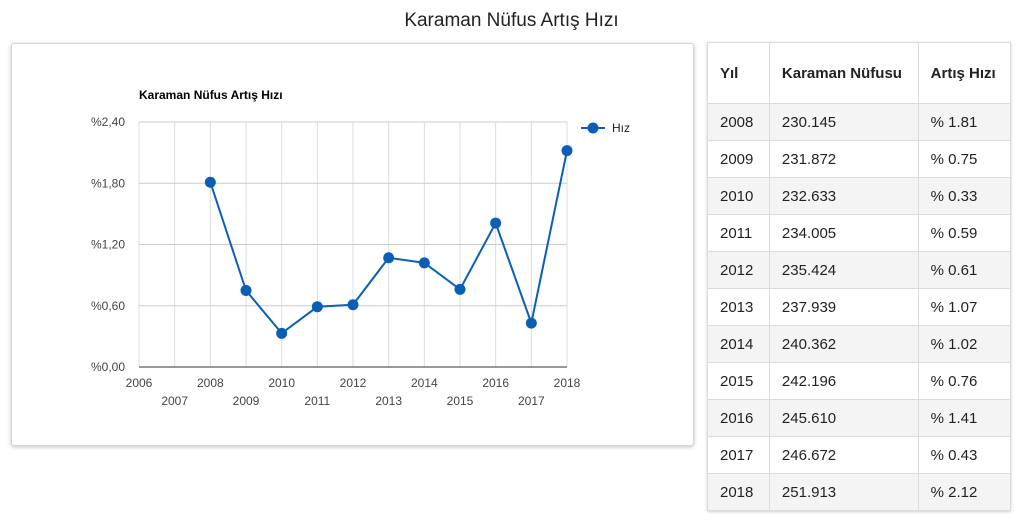 The width and height of the screenshot is (1023, 524). I want to click on cell-rate: % 0.43, so click(964, 455).